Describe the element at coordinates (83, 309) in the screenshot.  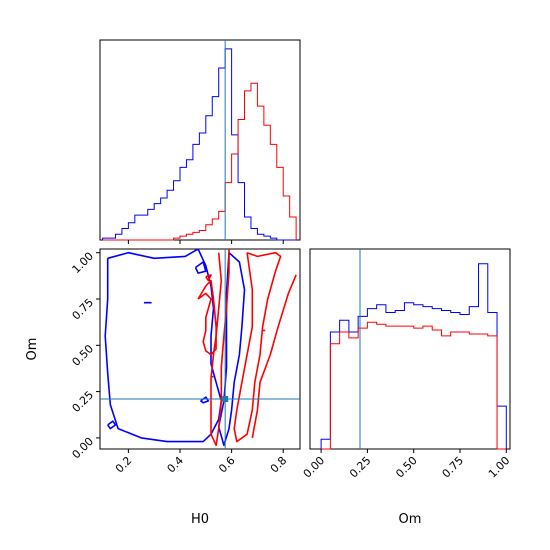
I see `contour-ytick-label-3: 0.75` at that location.